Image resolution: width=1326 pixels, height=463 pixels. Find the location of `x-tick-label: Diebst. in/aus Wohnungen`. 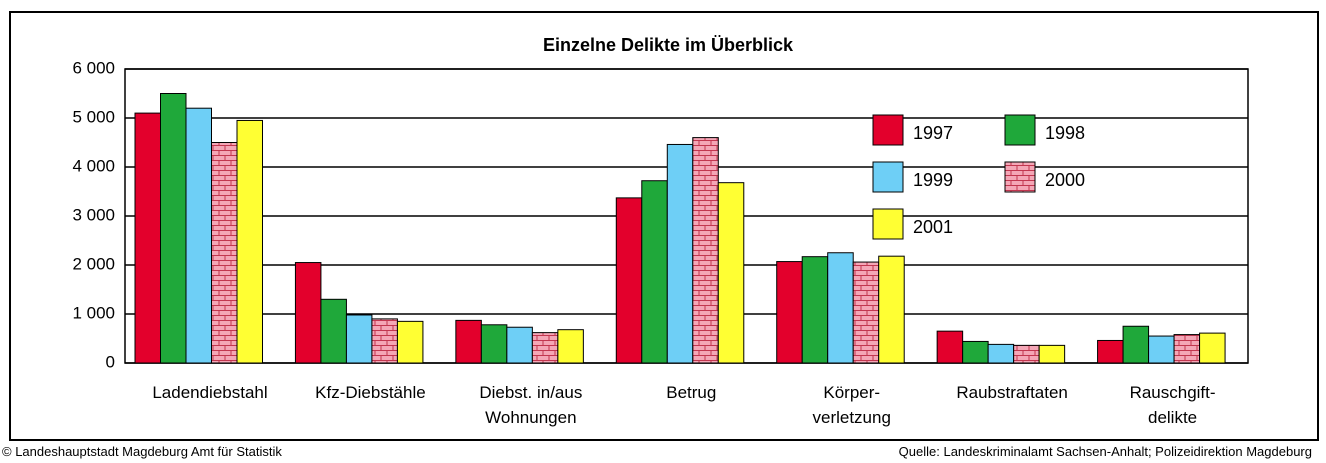

x-tick-label: Diebst. in/aus Wohnungen is located at coordinates (531, 405).